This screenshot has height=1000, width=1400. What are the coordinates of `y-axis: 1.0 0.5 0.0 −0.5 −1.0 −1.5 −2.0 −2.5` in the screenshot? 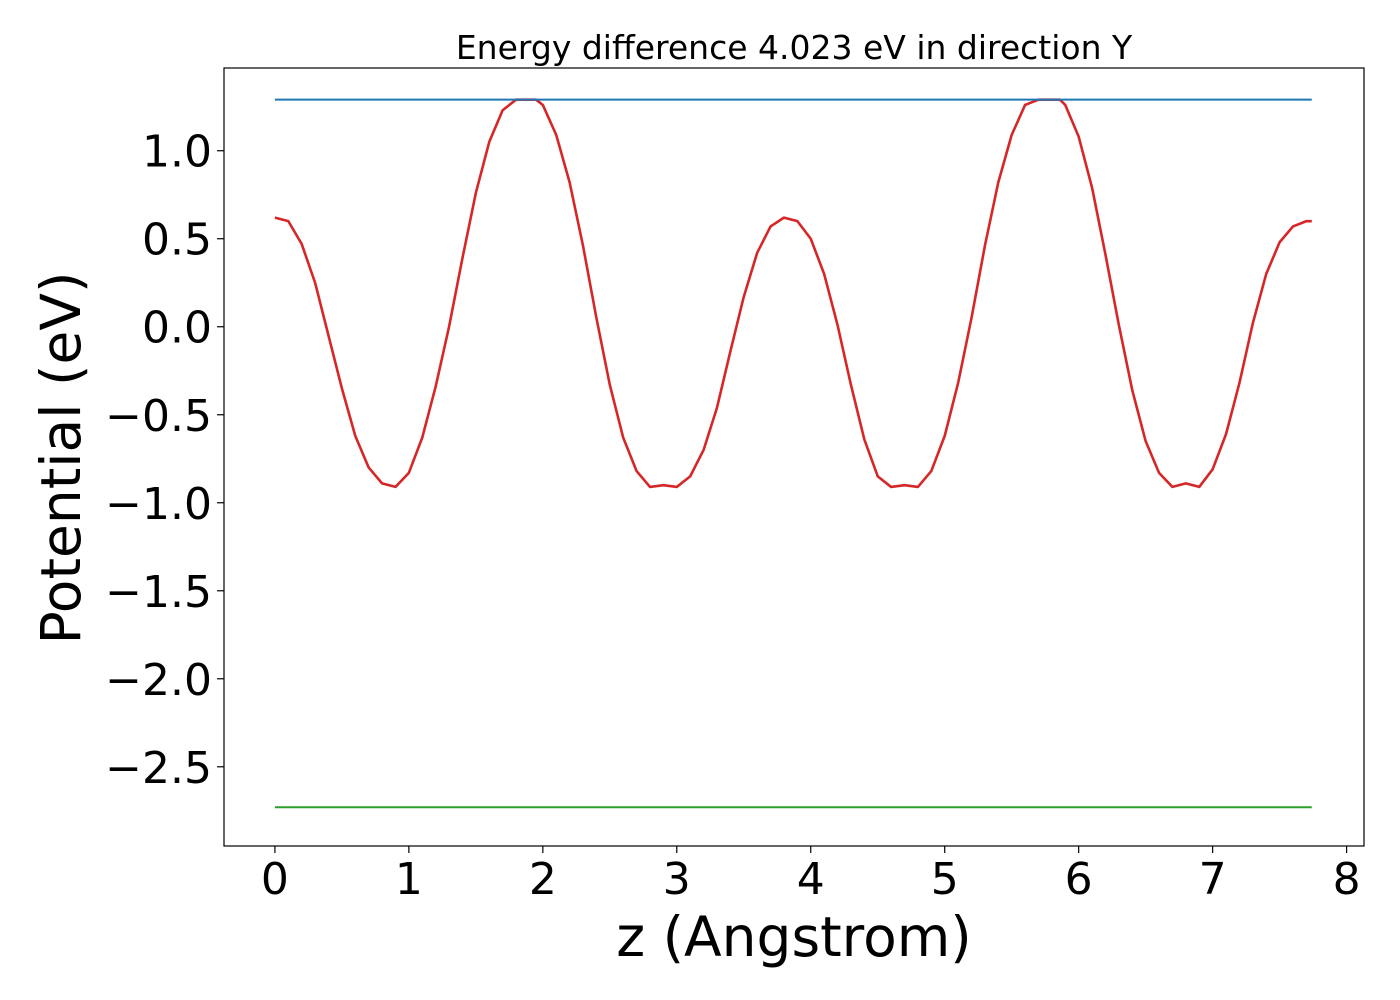 It's located at (164, 460).